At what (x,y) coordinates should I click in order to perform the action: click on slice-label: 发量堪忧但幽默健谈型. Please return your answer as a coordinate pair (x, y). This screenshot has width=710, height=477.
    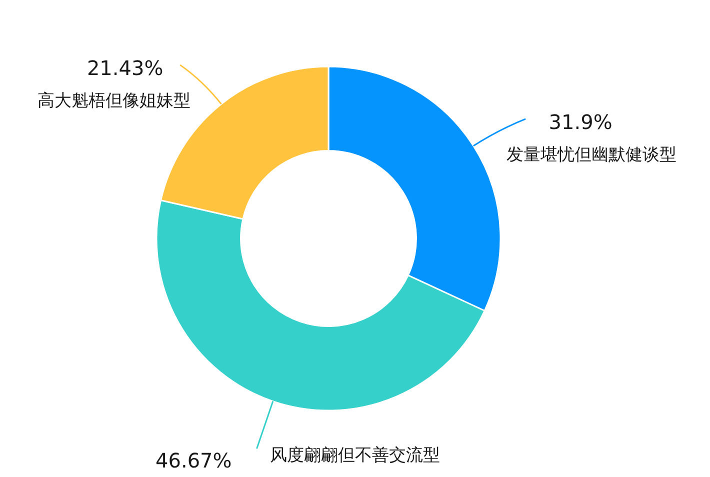
    Looking at the image, I should click on (591, 154).